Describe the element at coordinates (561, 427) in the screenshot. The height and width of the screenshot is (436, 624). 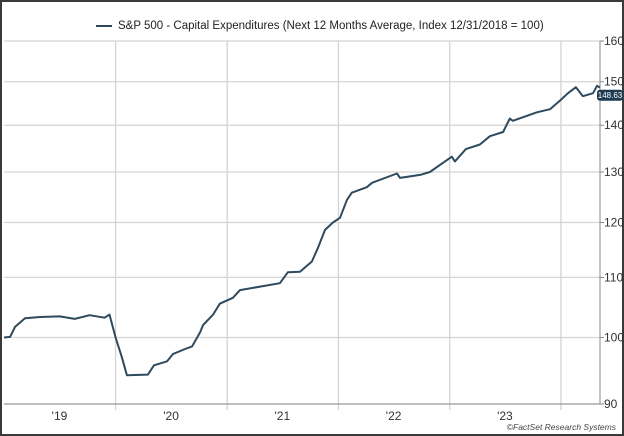
I see `source-credit: ©FactSet Research Systems` at that location.